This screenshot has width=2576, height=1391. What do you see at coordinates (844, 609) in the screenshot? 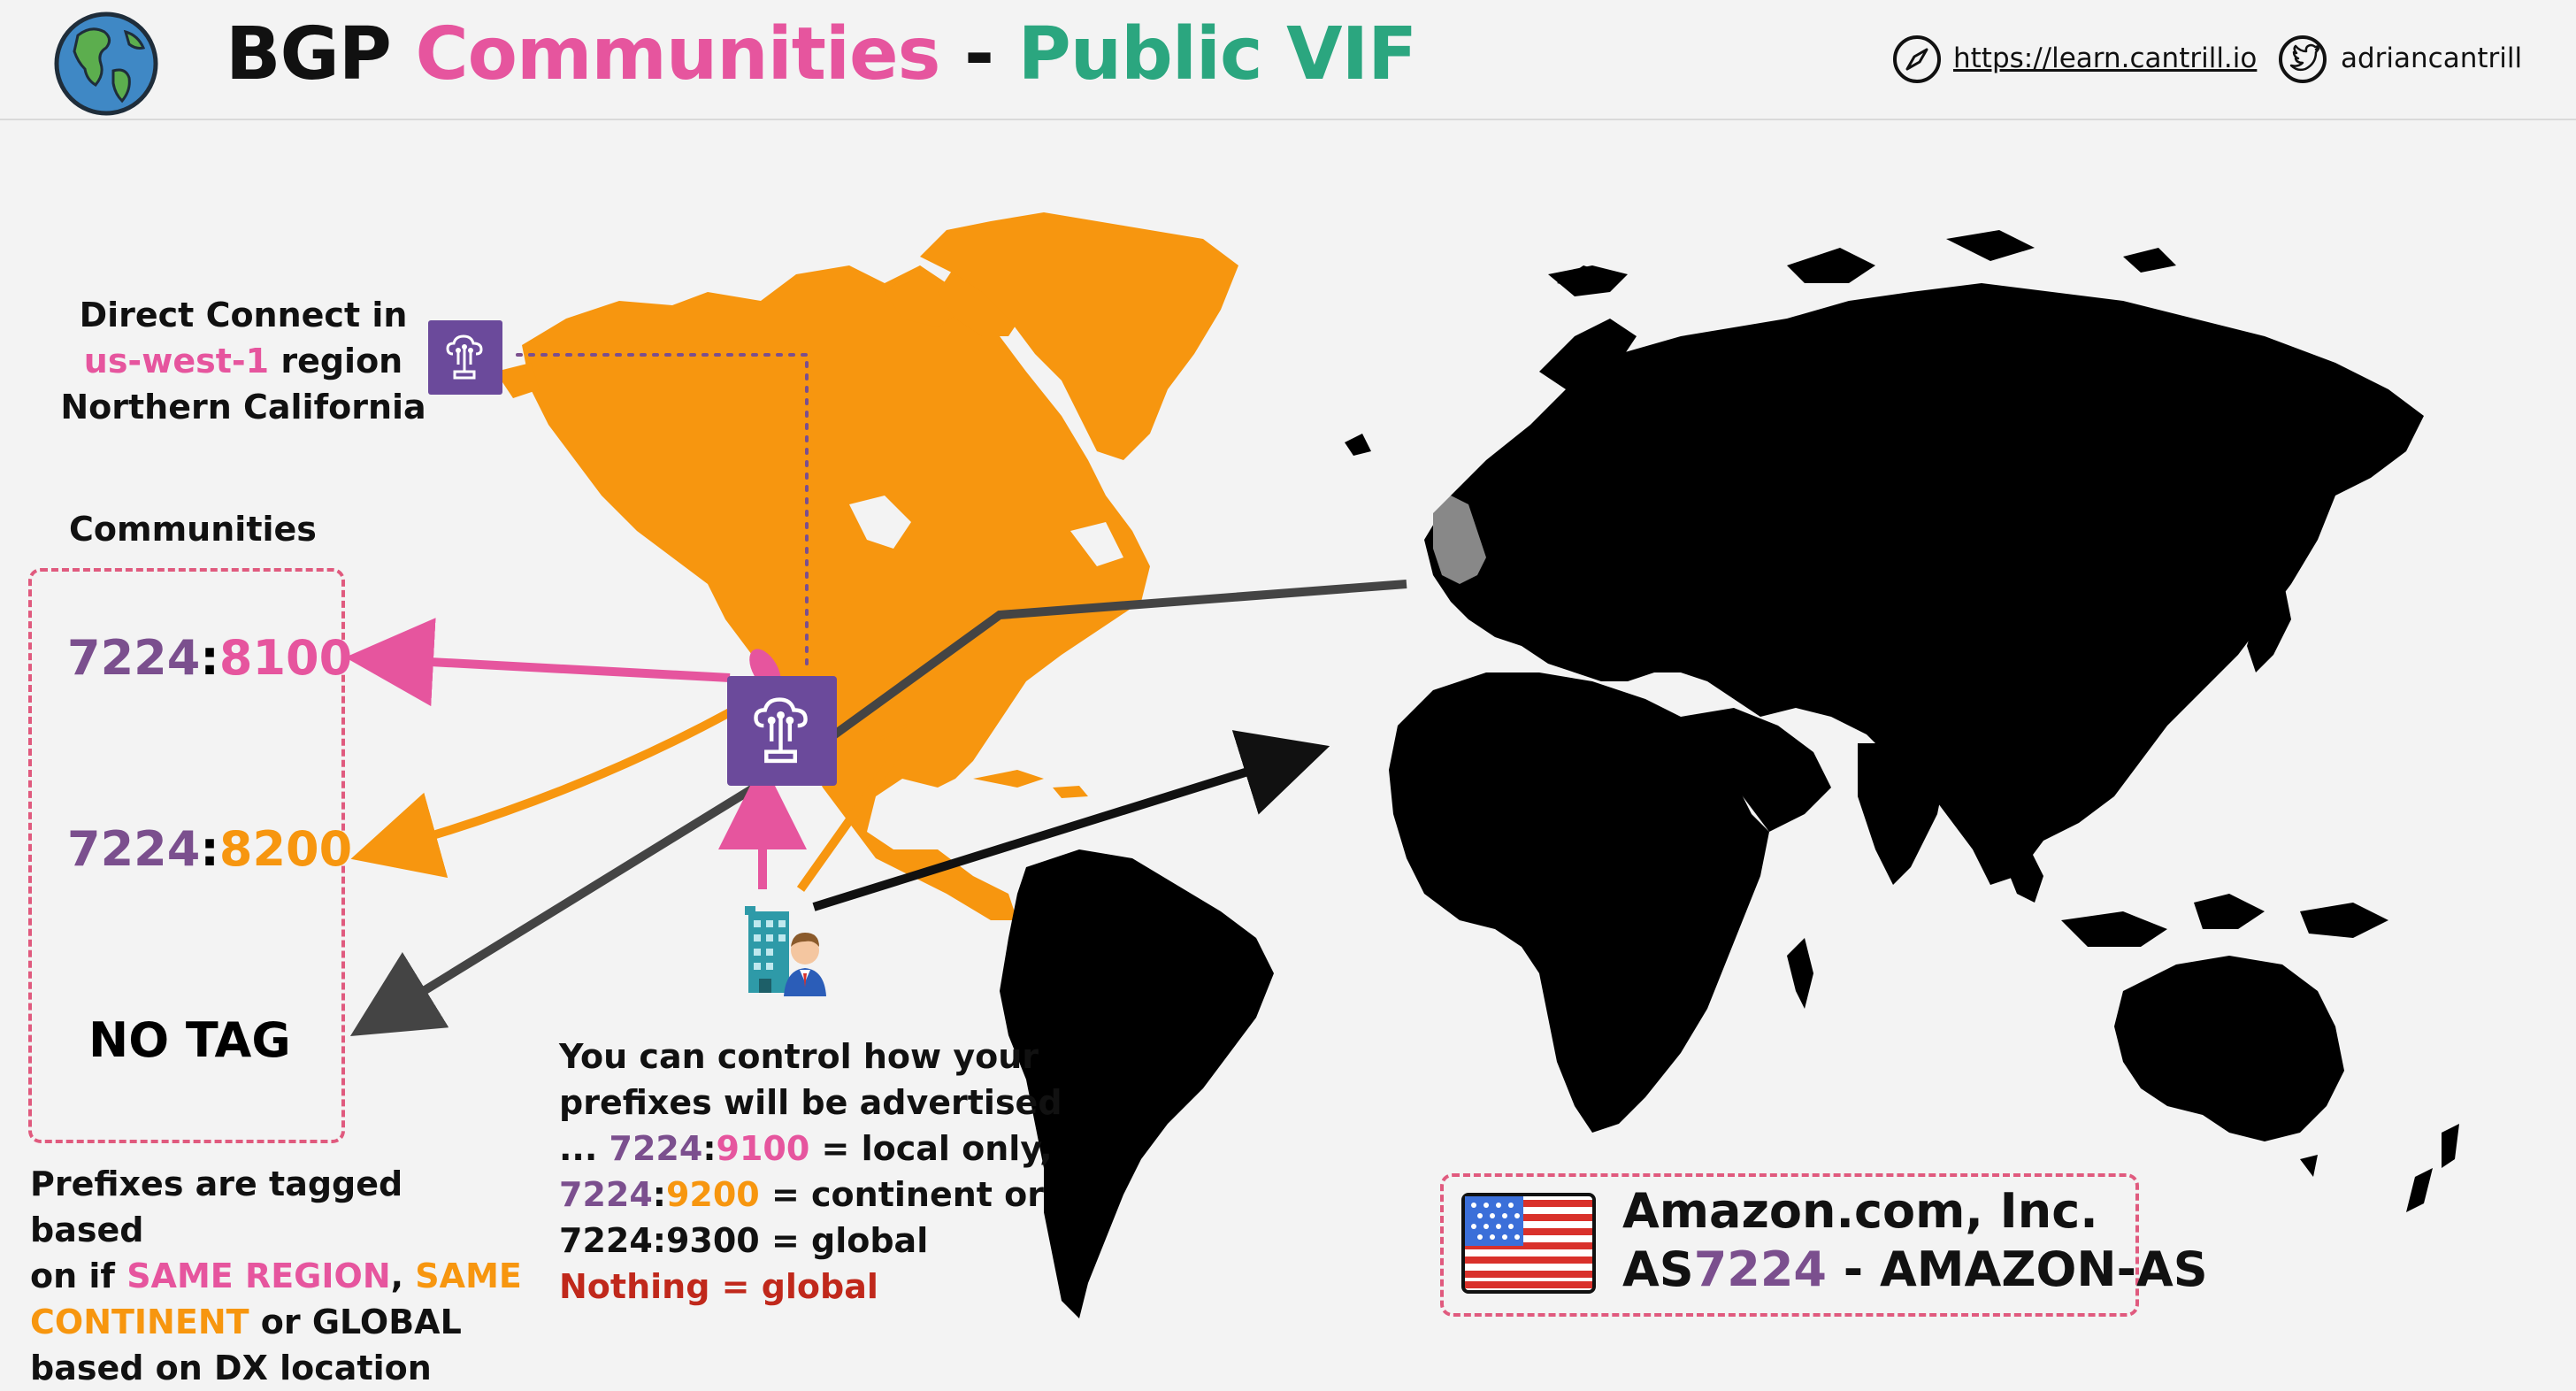
I see `tick-mark-a` at bounding box center [844, 609].